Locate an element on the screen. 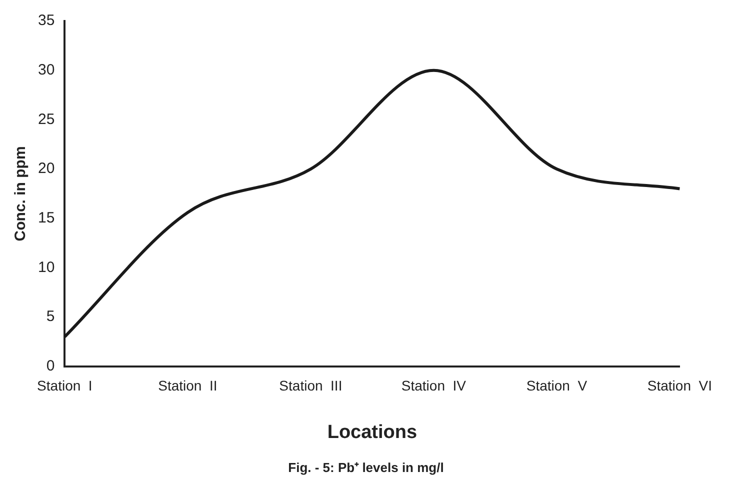  y-axis-title: Conc. in ppm is located at coordinates (21, 194).